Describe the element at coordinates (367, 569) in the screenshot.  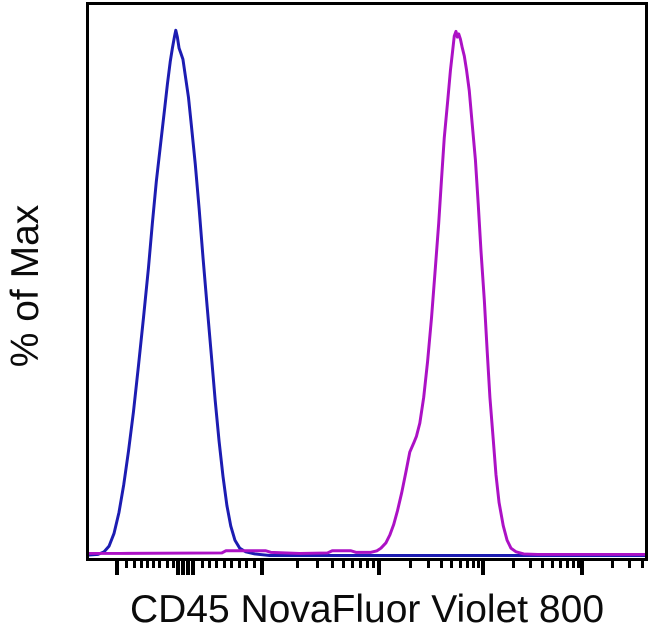
I see `x-axis-ticks` at that location.